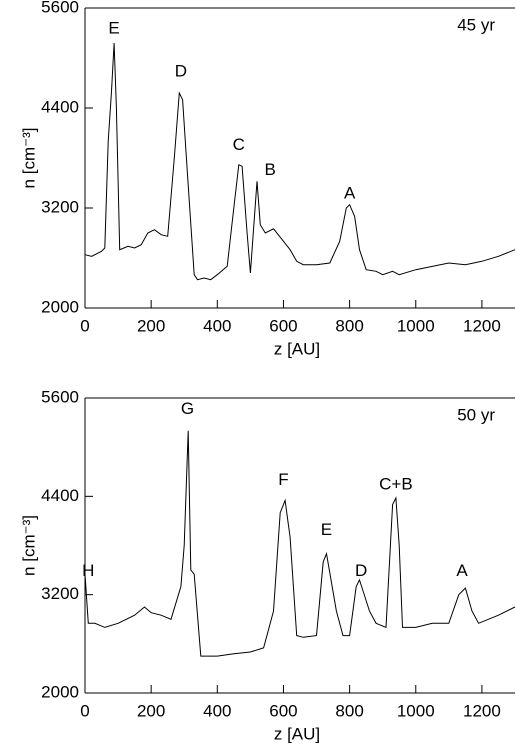  What do you see at coordinates (270, 169) in the screenshot?
I see `peak-label: B` at bounding box center [270, 169].